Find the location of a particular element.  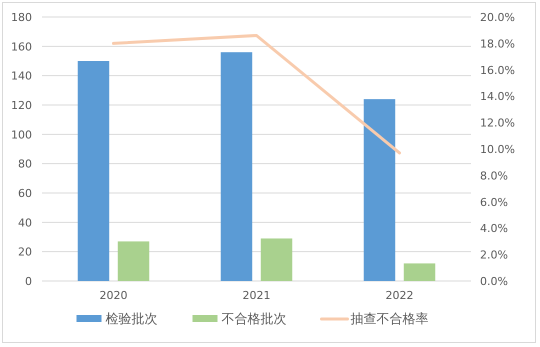

y2-tick-label: 0.0% is located at coordinates (494, 281).